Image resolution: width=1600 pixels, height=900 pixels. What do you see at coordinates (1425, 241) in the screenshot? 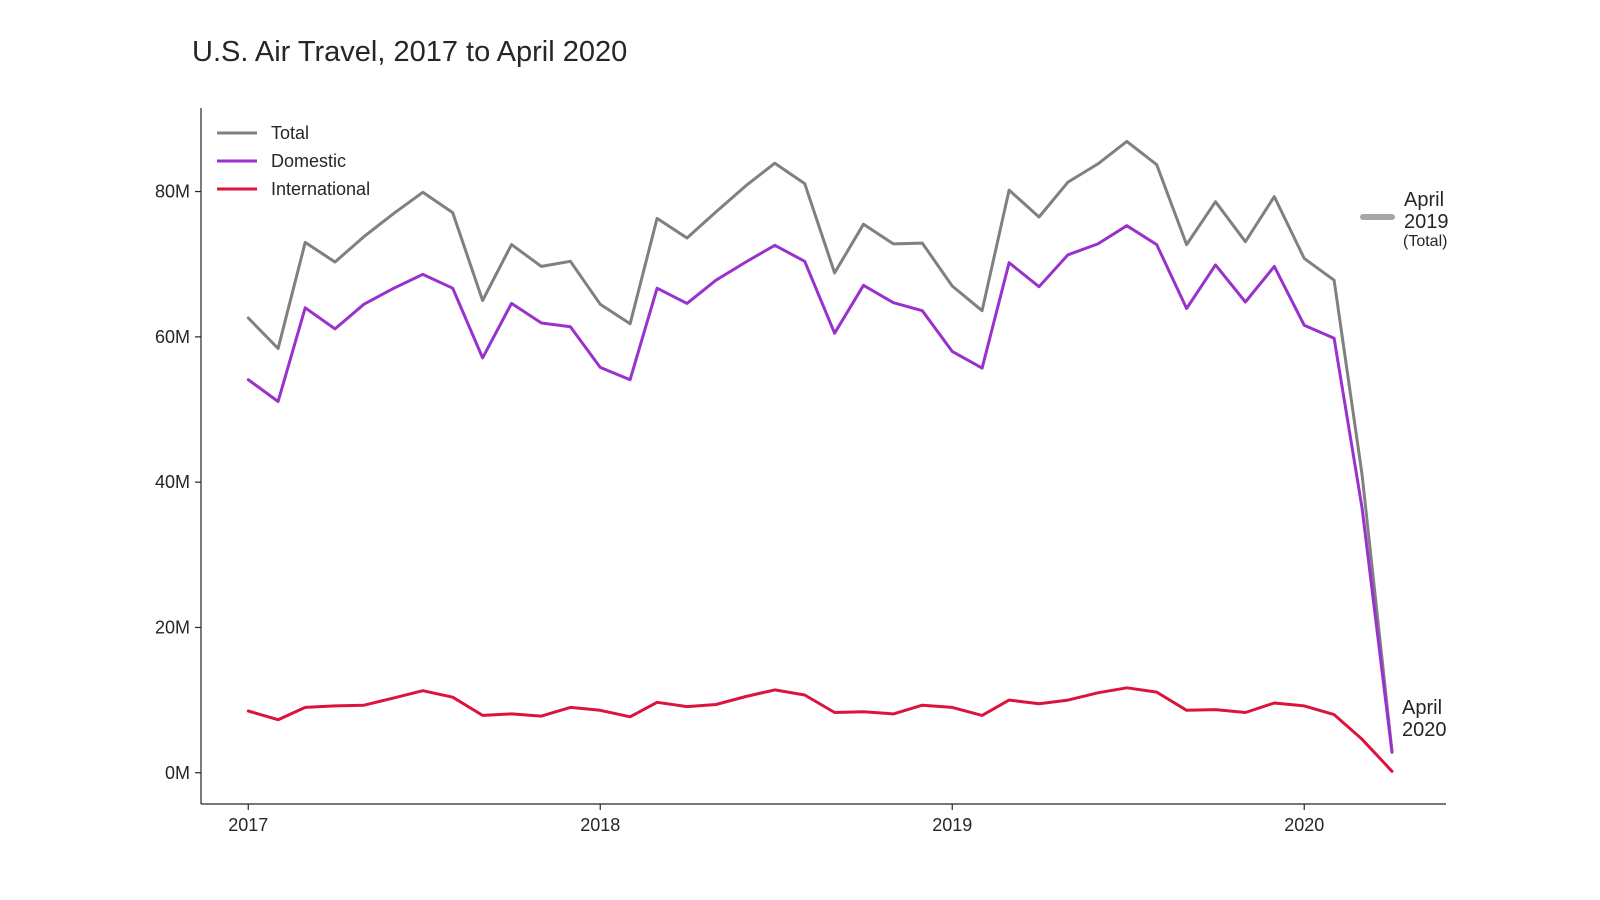
I see `annotation-april-2019-sub: (Total)` at bounding box center [1425, 241].